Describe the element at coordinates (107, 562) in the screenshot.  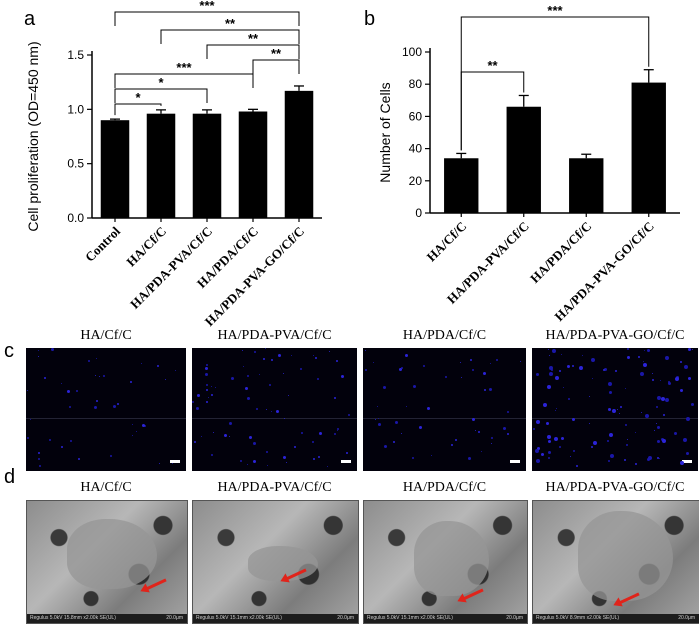
I see `sem-image: Regulus 5.0kV 15.8mm x2.00k SE(UL) 20.0μm` at that location.